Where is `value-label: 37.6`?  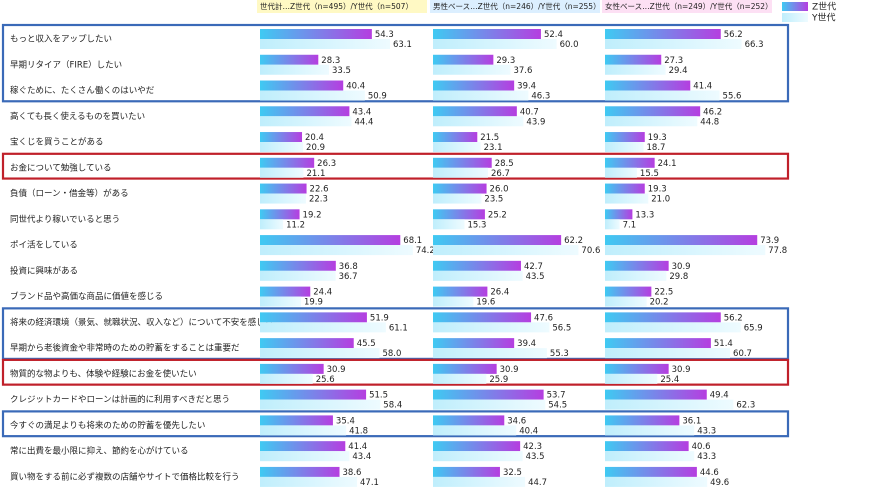
value-label: 37.6 is located at coordinates (522, 71).